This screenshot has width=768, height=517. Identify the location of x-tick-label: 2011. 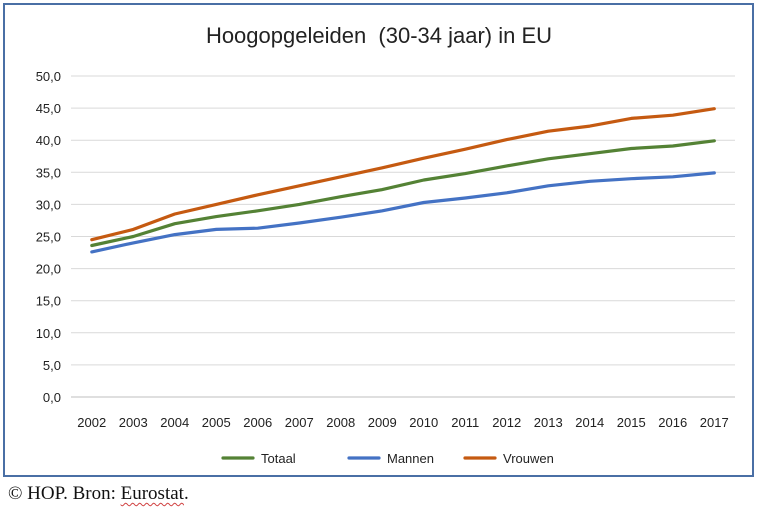
(465, 422).